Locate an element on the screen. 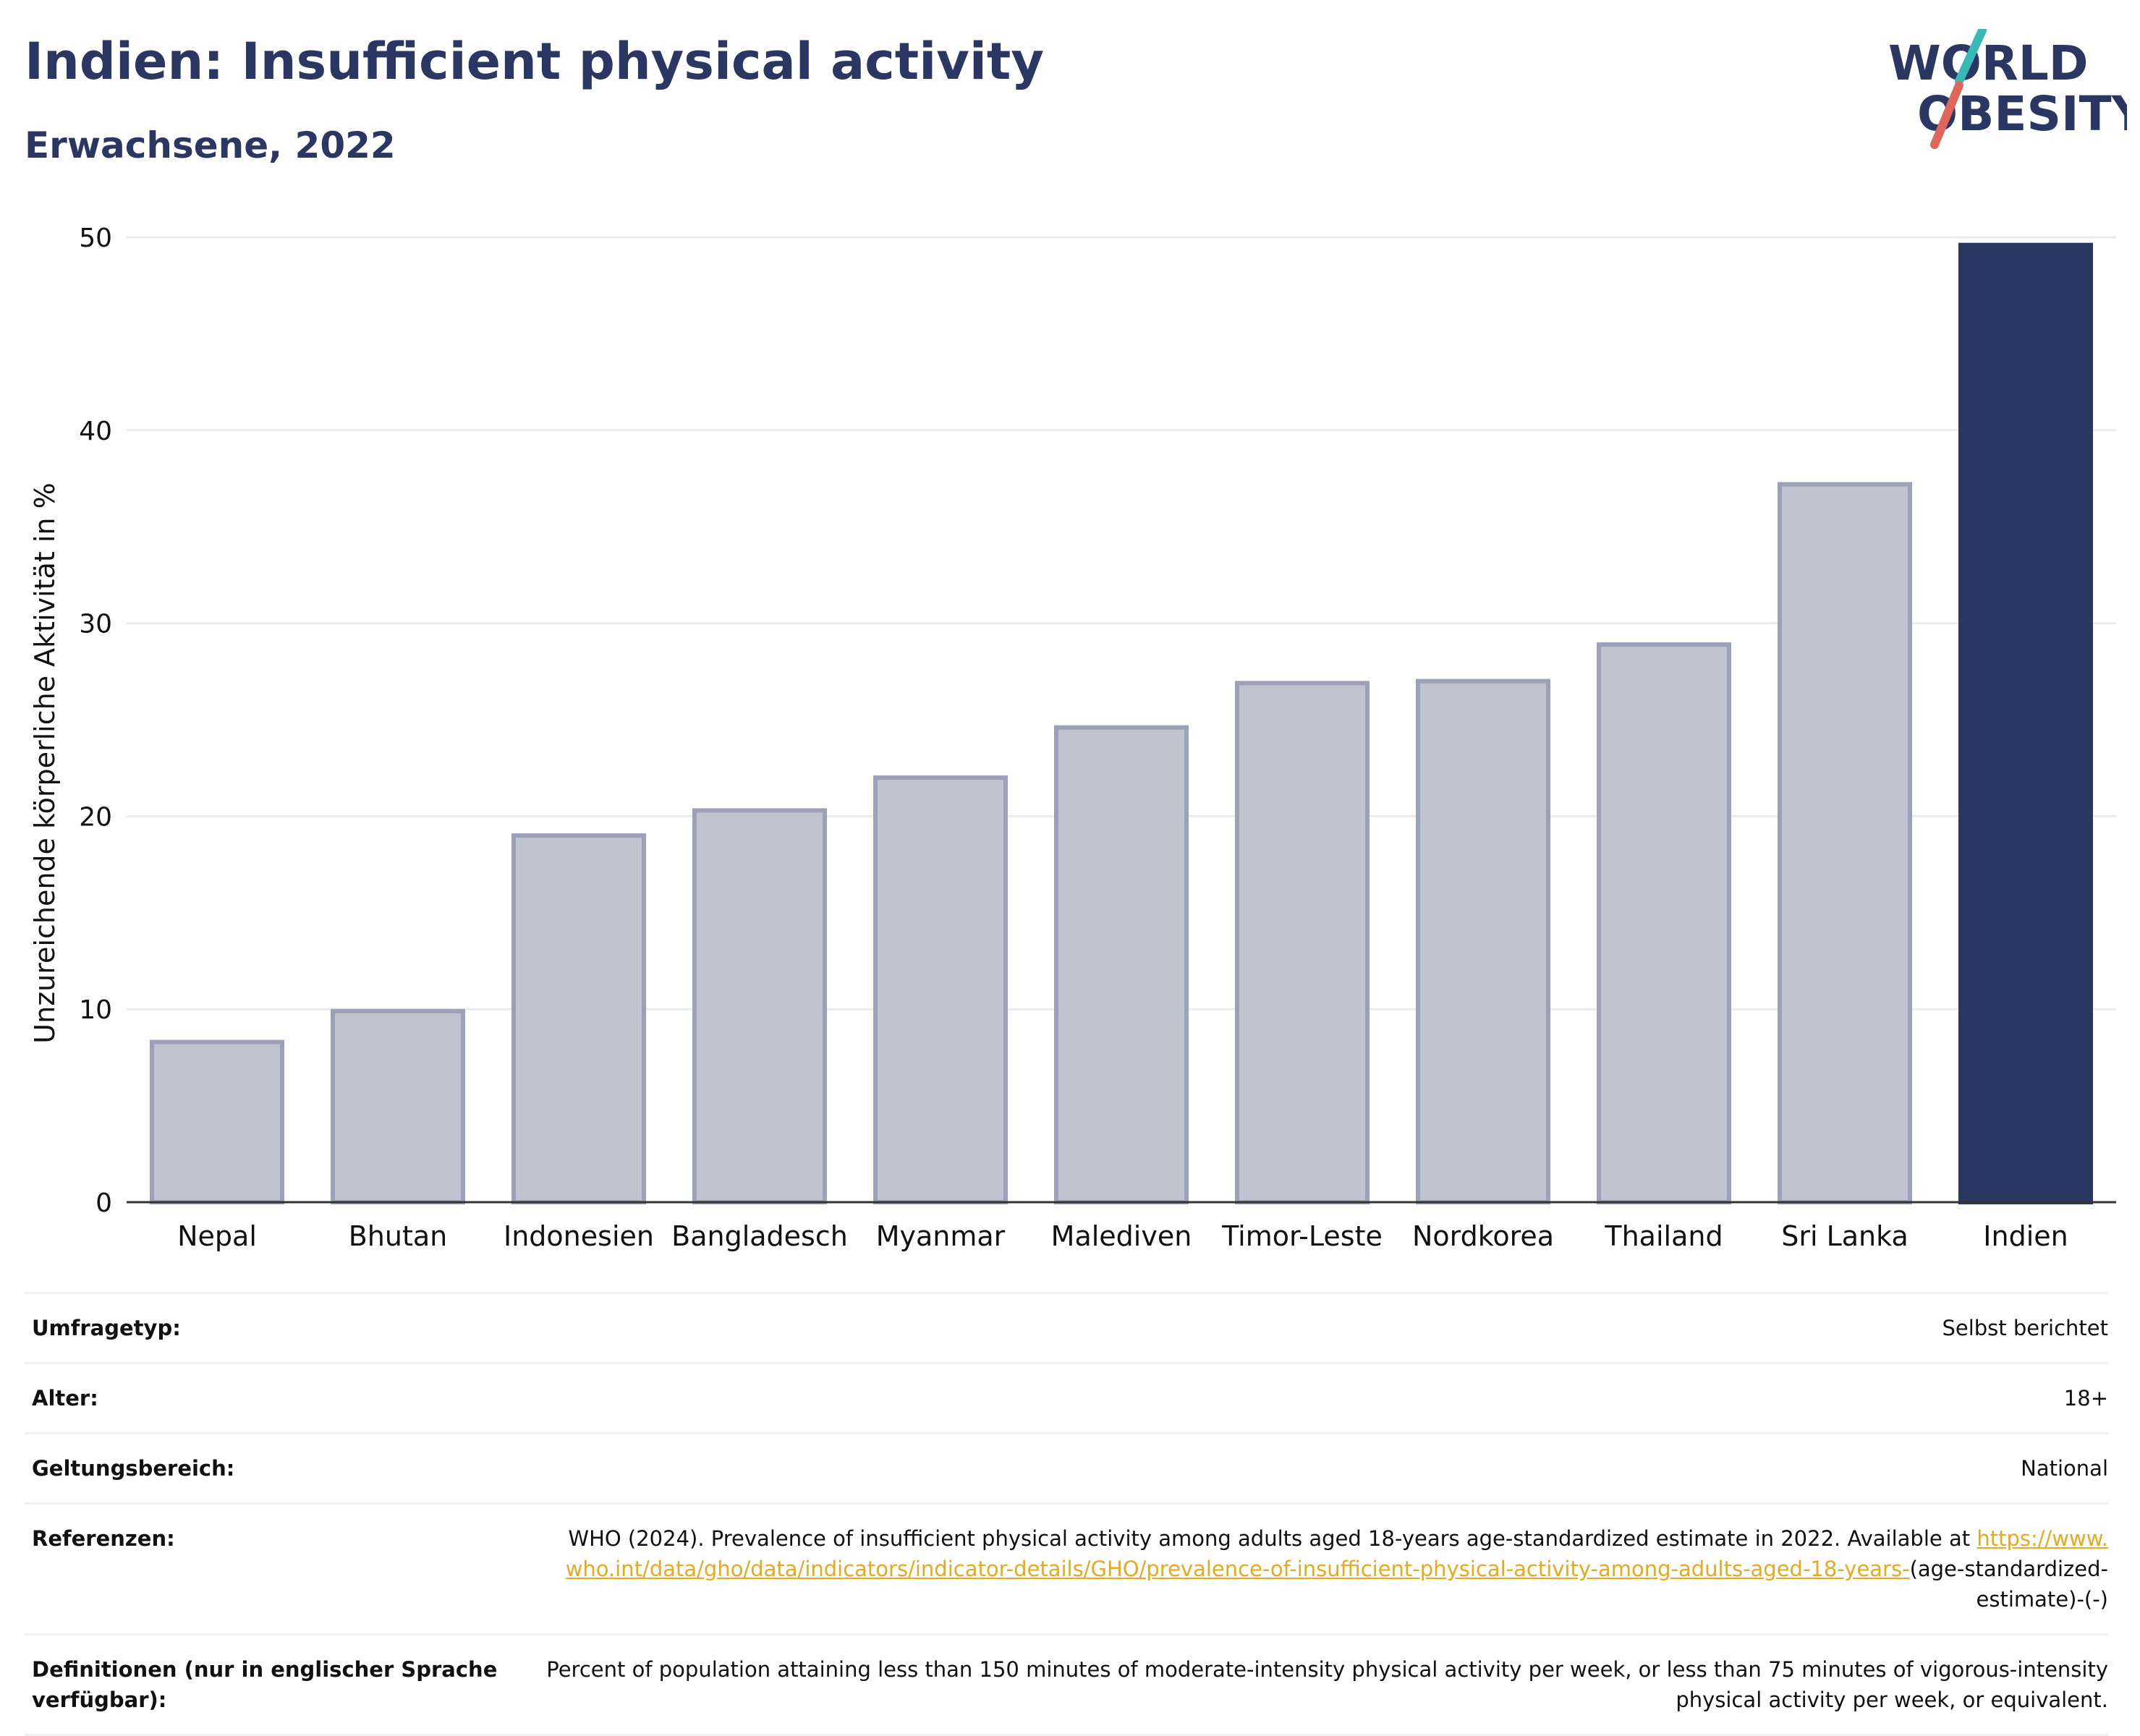 The image size is (2140, 1736). info-value: 18+ is located at coordinates (2085, 1398).